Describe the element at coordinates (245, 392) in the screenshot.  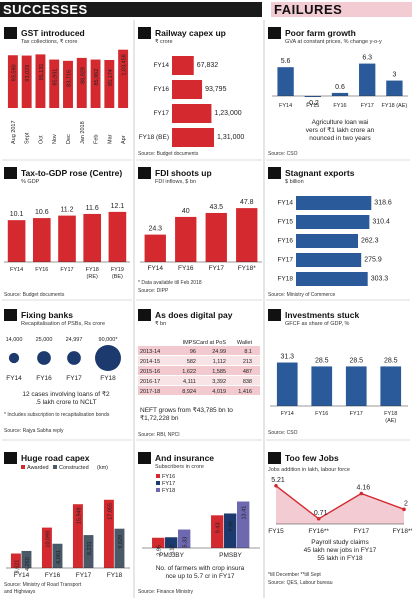
I see `digital-cell-4-3: 1,416` at that location.